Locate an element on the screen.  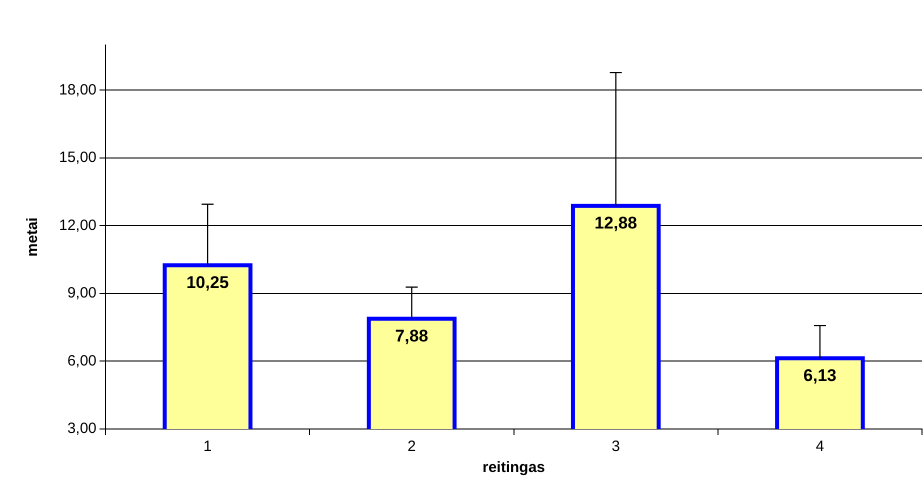
data-label: 6,13 is located at coordinates (819, 375).